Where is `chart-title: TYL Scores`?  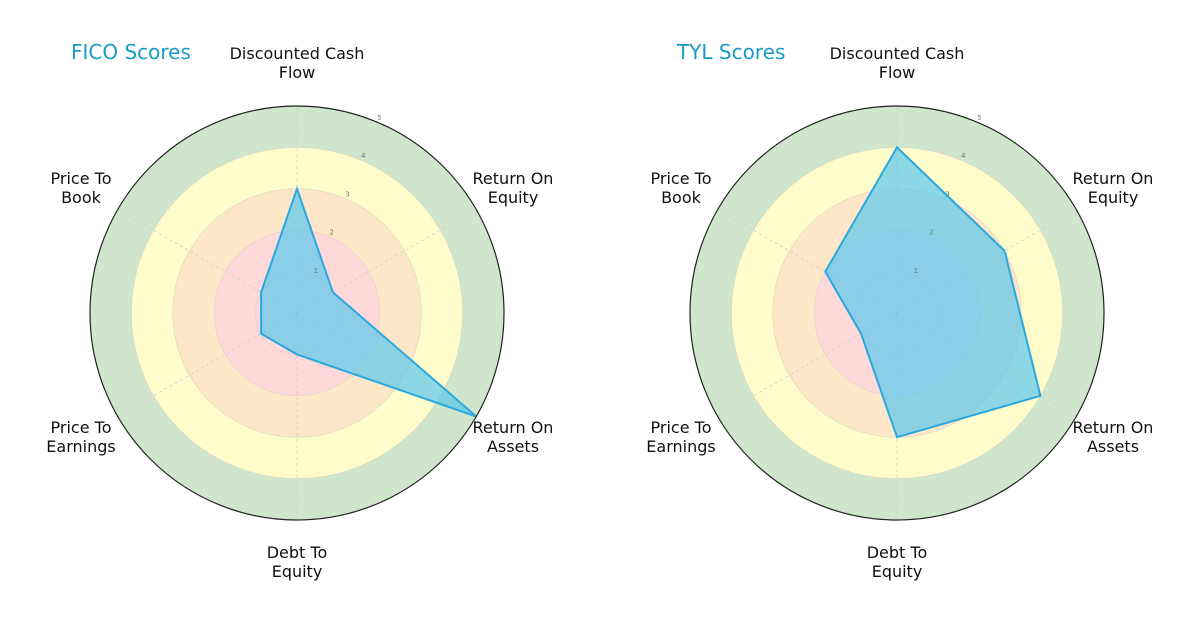
chart-title: TYL Scores is located at coordinates (731, 52).